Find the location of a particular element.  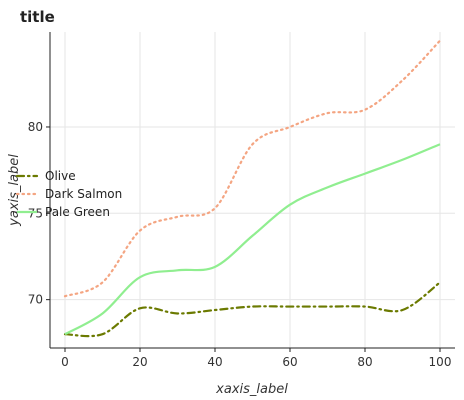

x-tick-label: 20 is located at coordinates (139, 362).